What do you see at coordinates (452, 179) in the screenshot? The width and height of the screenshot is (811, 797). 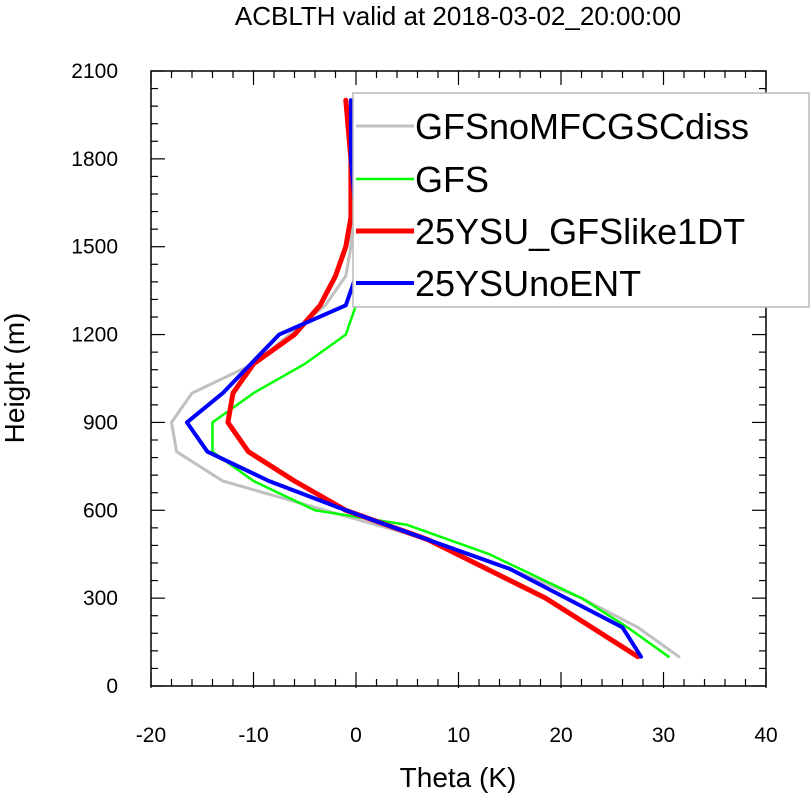 I see `legend-label: GFS` at bounding box center [452, 179].